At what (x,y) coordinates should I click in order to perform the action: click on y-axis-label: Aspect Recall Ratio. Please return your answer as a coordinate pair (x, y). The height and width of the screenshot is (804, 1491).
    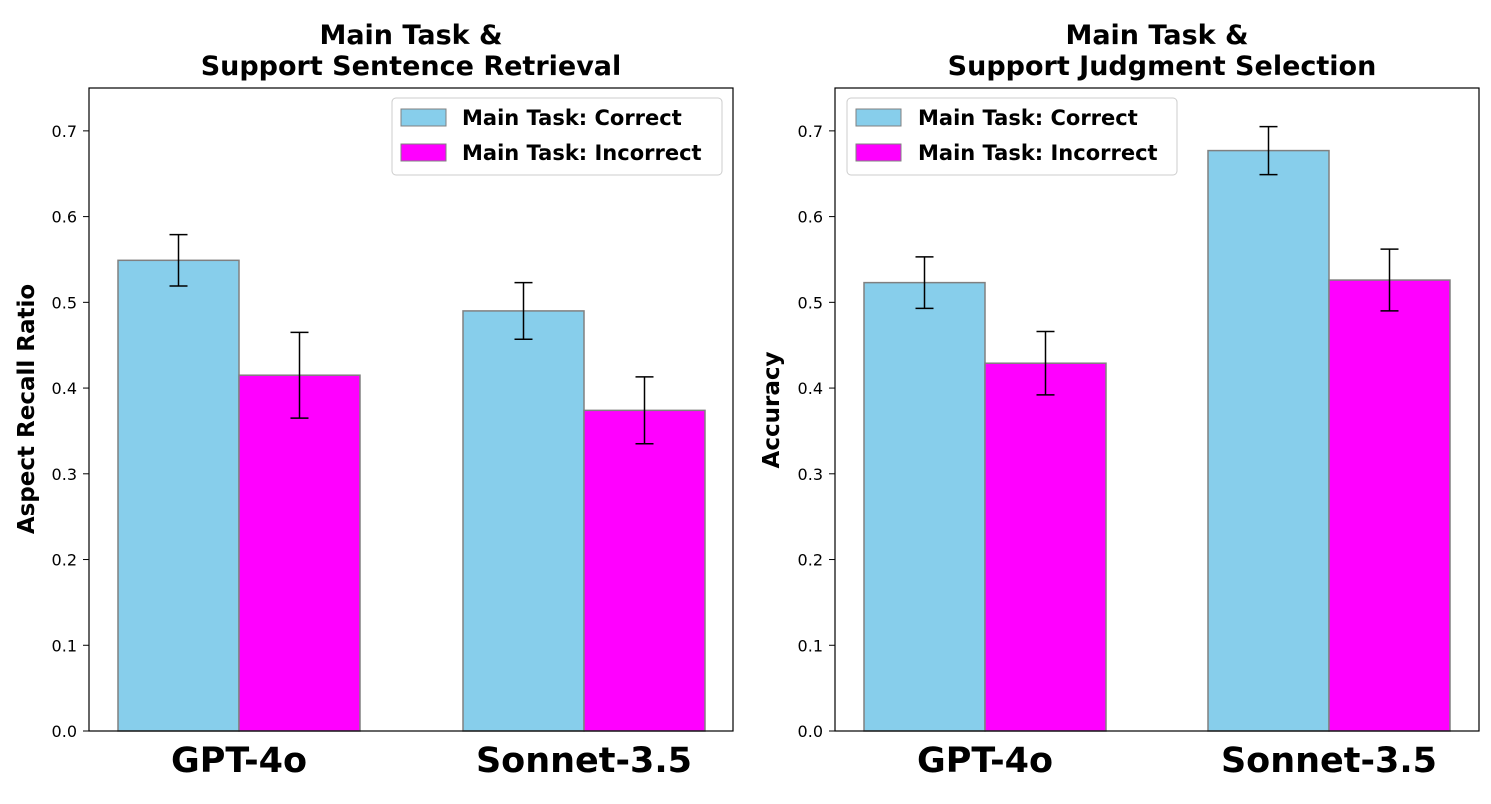
    Looking at the image, I should click on (27, 409).